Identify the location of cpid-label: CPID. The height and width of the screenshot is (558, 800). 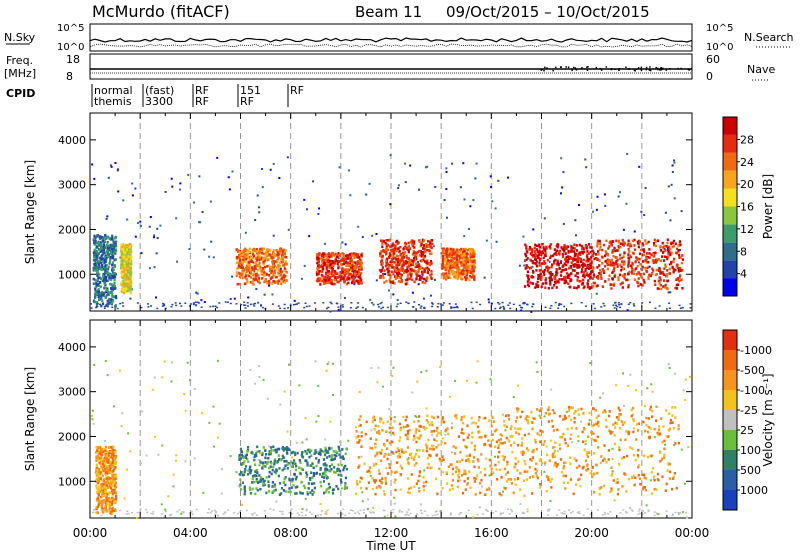
(20, 93).